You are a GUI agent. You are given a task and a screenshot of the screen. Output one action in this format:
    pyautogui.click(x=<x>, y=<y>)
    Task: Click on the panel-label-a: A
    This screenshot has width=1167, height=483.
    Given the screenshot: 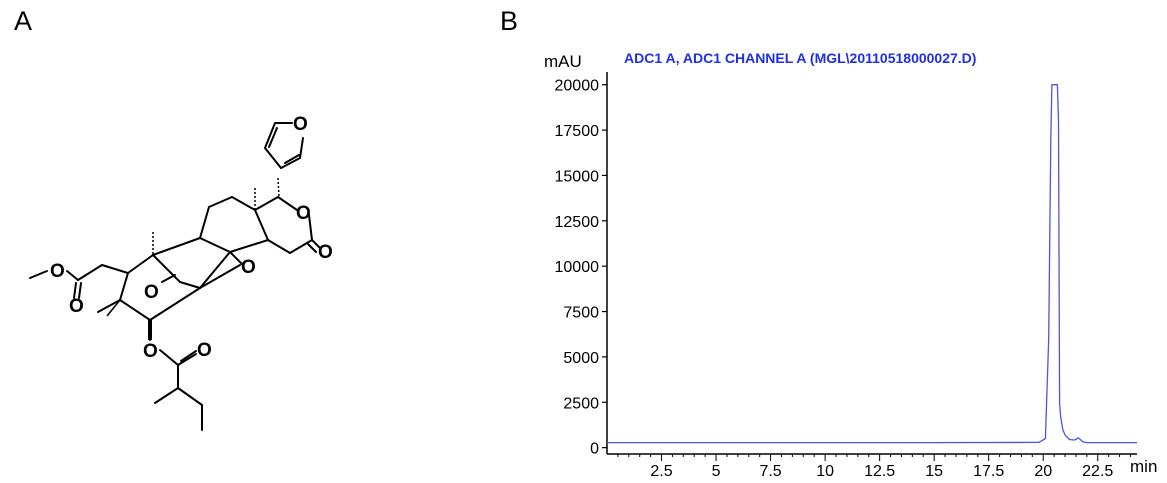 What is the action you would take?
    pyautogui.click(x=23, y=21)
    